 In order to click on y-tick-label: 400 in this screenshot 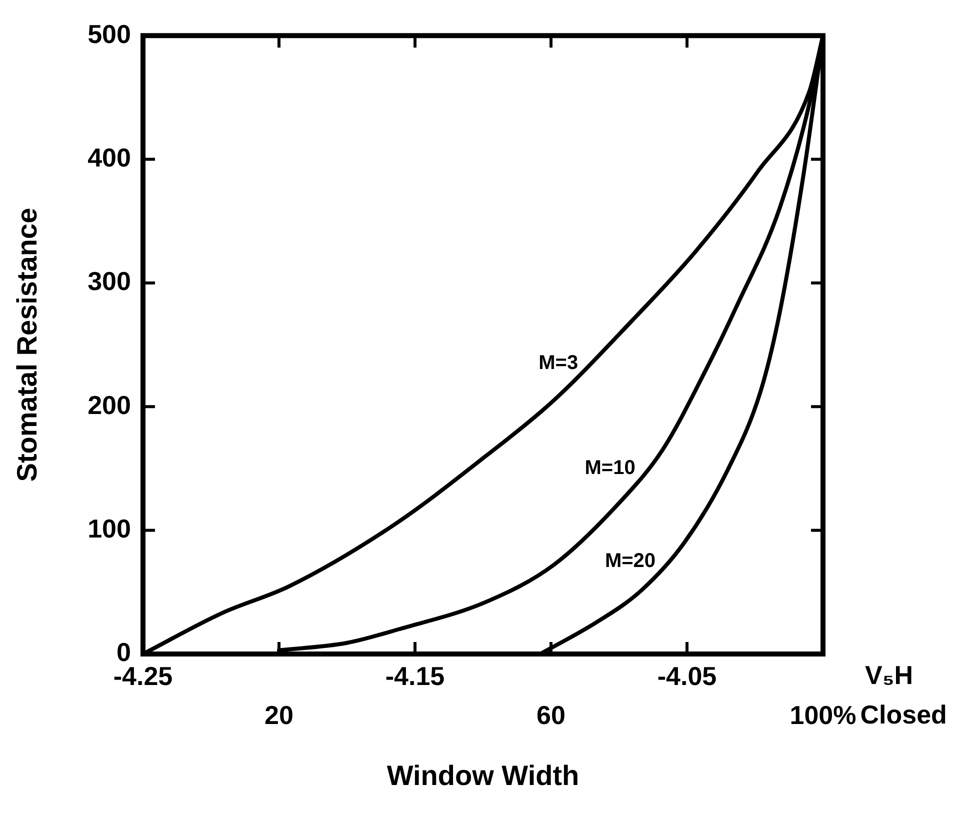, I will do `click(109, 157)`.